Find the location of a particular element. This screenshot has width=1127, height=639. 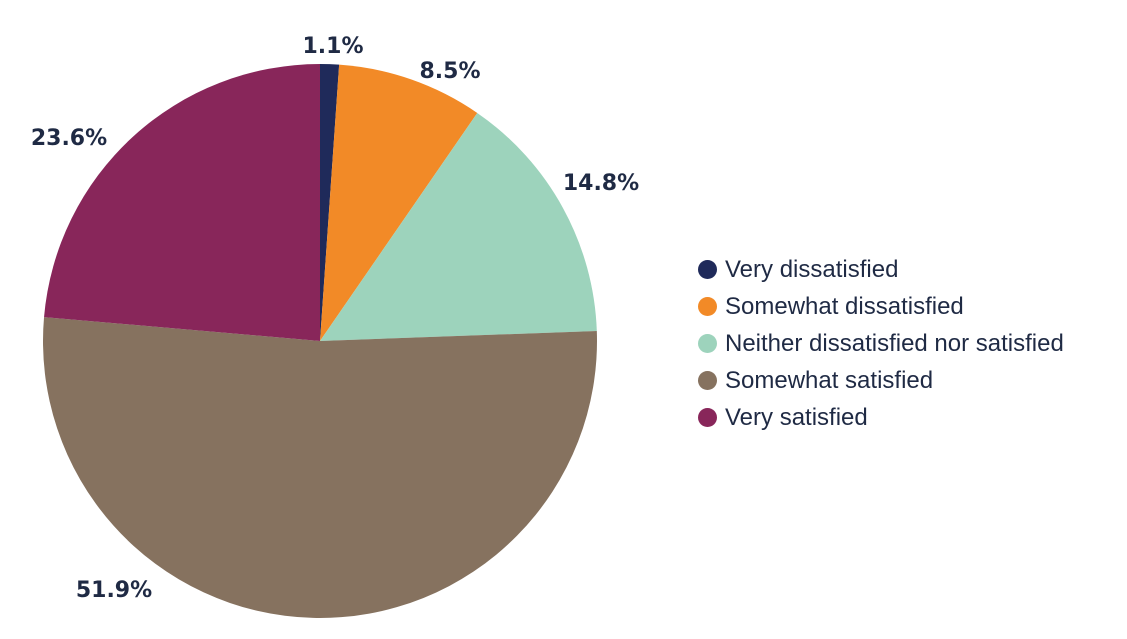

legend-item-very-satisfied: Very satisfied is located at coordinates (881, 417).